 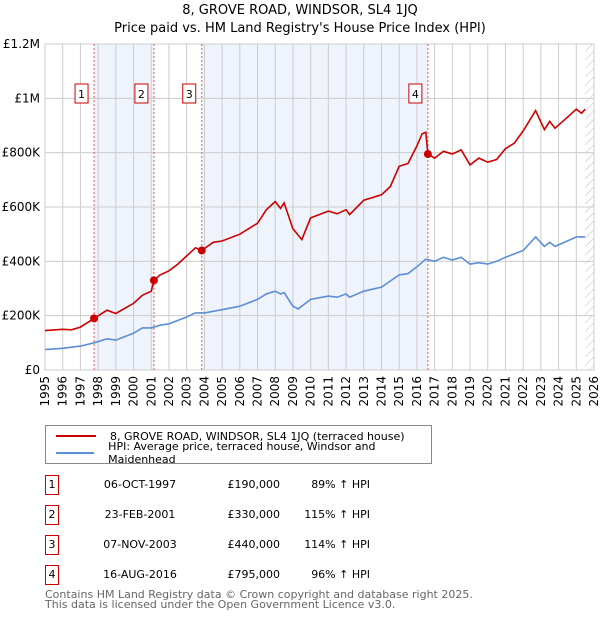 What do you see at coordinates (22, 207) in the screenshot?
I see `y-tick-label: £600K` at bounding box center [22, 207].